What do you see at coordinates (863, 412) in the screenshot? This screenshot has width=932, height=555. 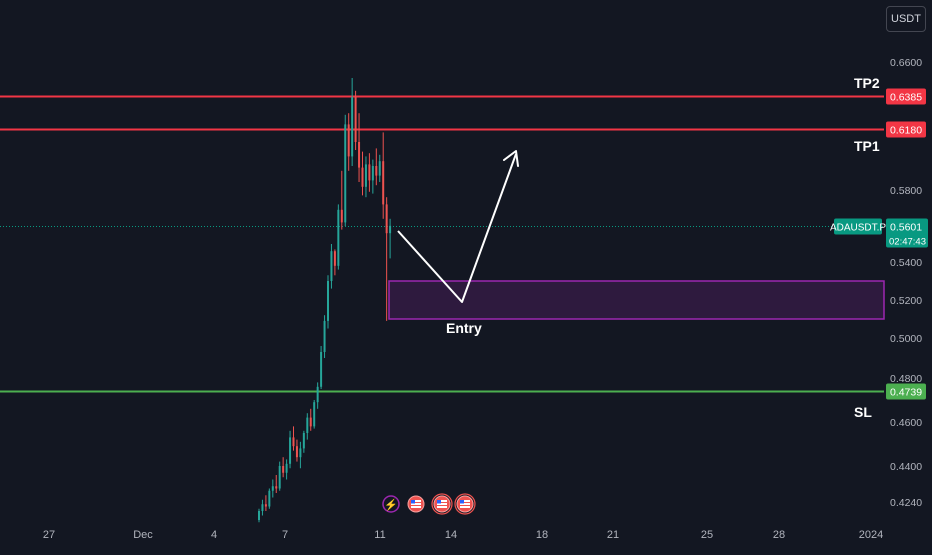 I see `sl-label: SL` at bounding box center [863, 412].